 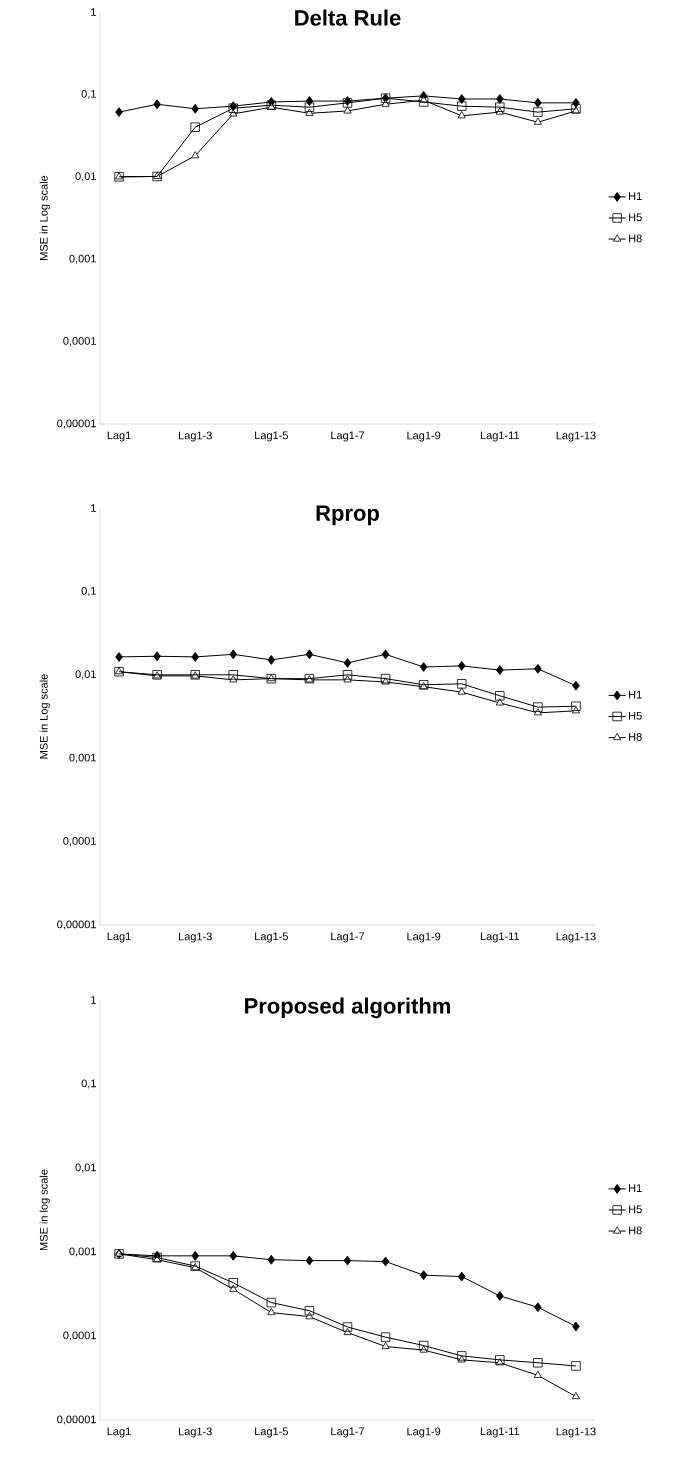 What do you see at coordinates (44, 1210) in the screenshot?
I see `y-axis-title: MSE in log scale` at bounding box center [44, 1210].